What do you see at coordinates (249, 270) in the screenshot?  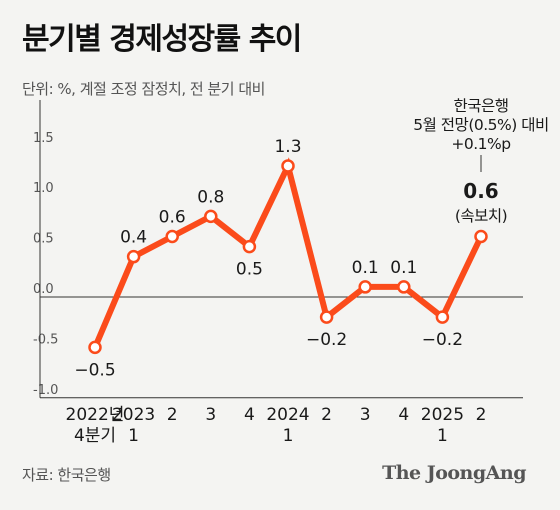 I see `data-label: 0.5` at bounding box center [249, 270].